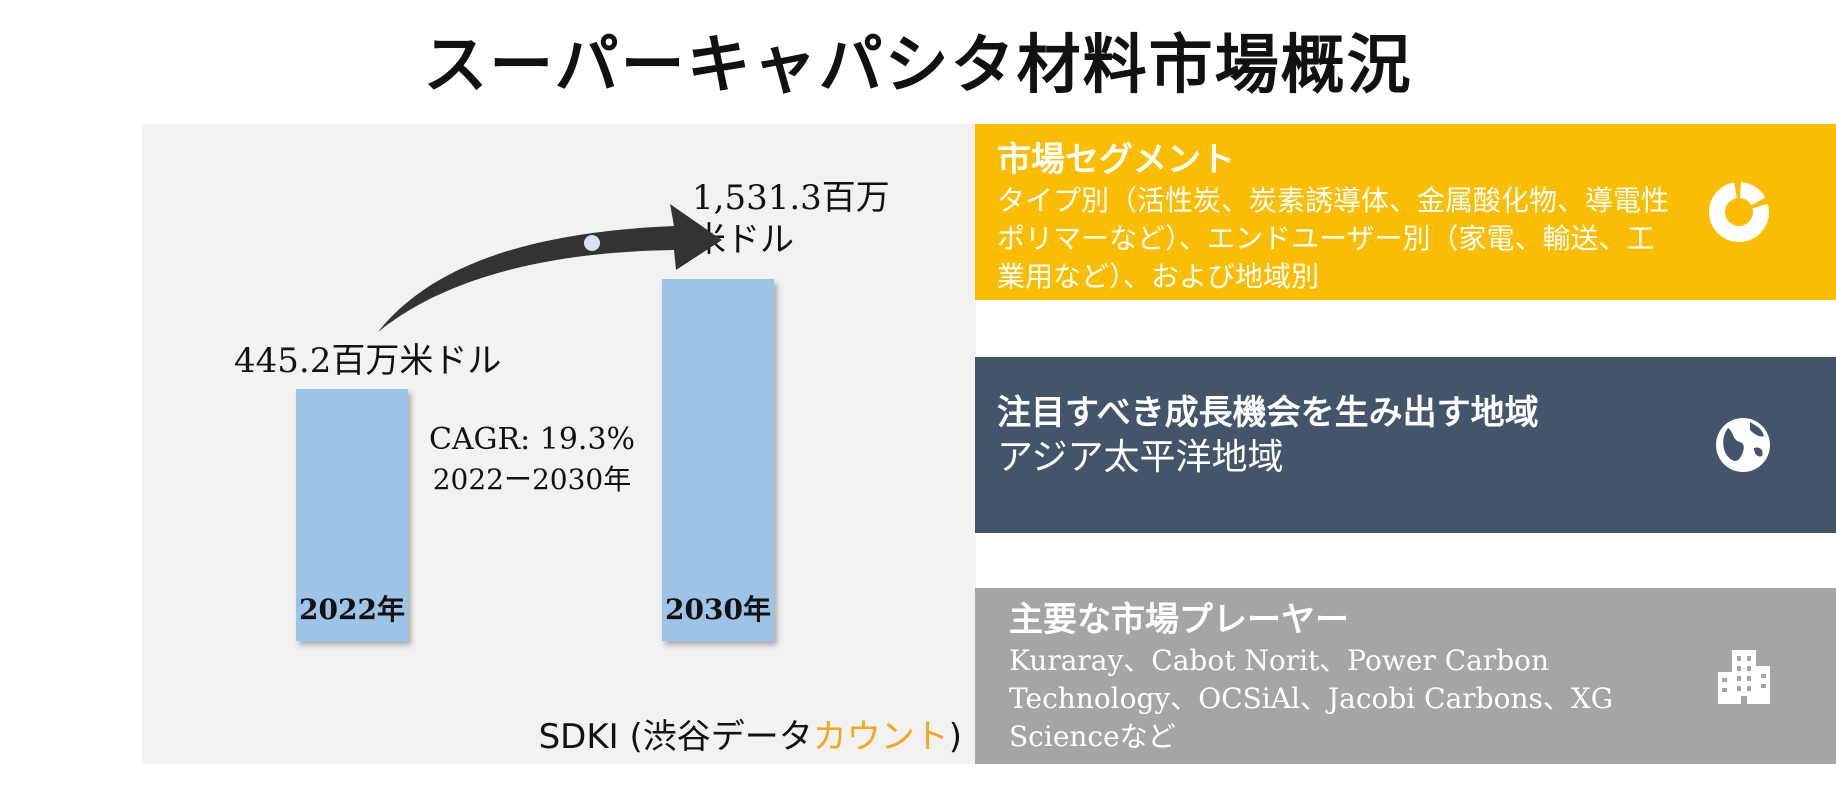  What do you see at coordinates (1116, 160) in the screenshot?
I see `card-title: 市場セグメント` at bounding box center [1116, 160].